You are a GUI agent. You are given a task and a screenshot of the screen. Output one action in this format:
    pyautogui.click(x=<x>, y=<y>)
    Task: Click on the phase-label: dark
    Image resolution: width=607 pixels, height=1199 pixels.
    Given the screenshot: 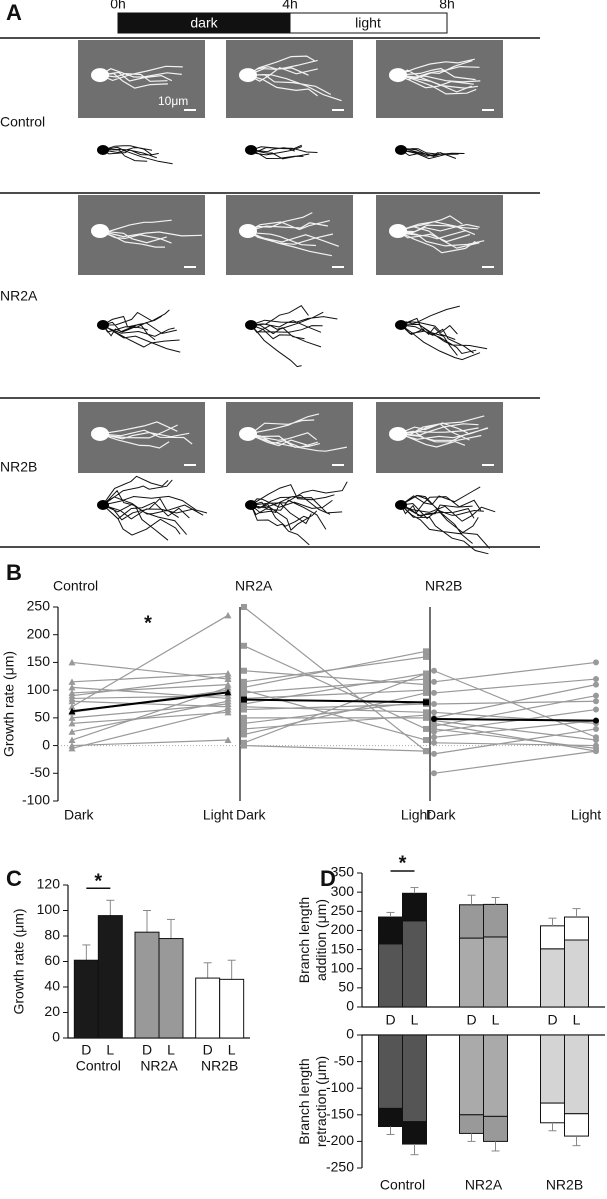 What is the action you would take?
    pyautogui.click(x=204, y=23)
    